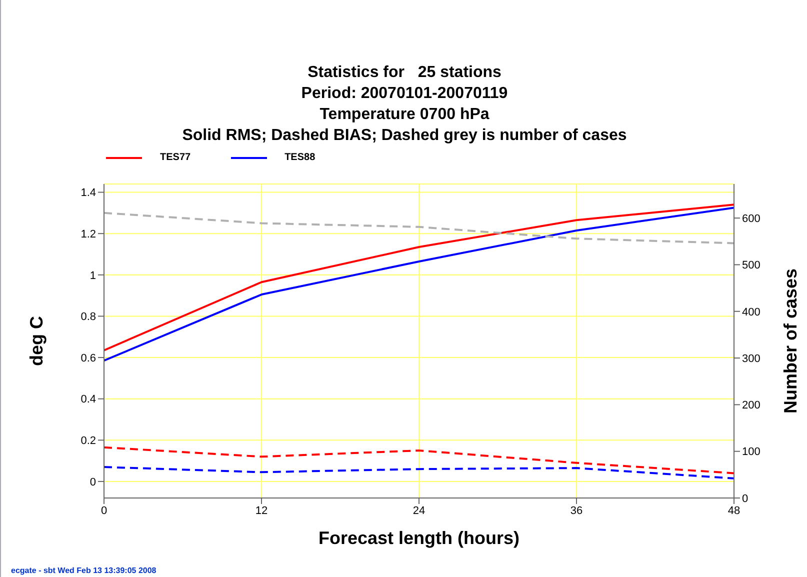 Image resolution: width=807 pixels, height=577 pixels. Describe the element at coordinates (576, 510) in the screenshot. I see `x-tick-label: 36` at that location.